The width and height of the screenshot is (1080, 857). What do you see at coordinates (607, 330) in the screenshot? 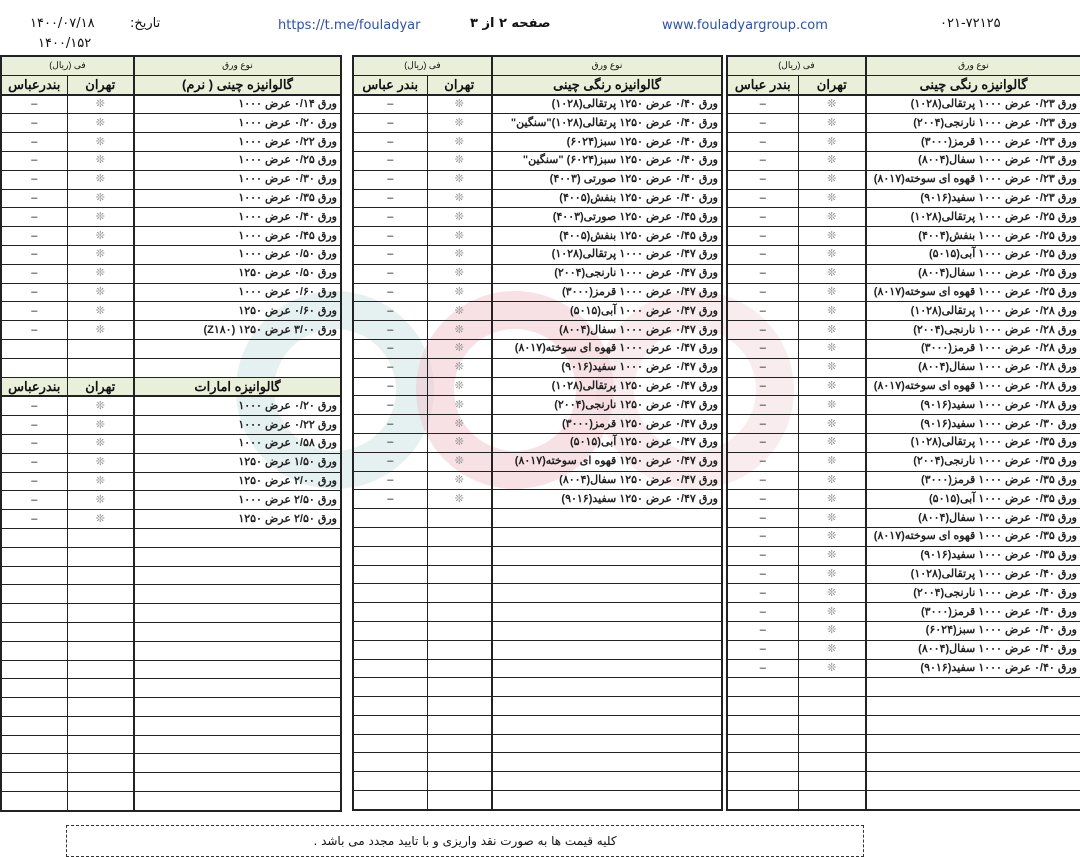
I see `product-name: ورق ۰/۴۷ عرض ۱۰۰۰ سفال(۸۰۰۴)` at bounding box center [607, 330].